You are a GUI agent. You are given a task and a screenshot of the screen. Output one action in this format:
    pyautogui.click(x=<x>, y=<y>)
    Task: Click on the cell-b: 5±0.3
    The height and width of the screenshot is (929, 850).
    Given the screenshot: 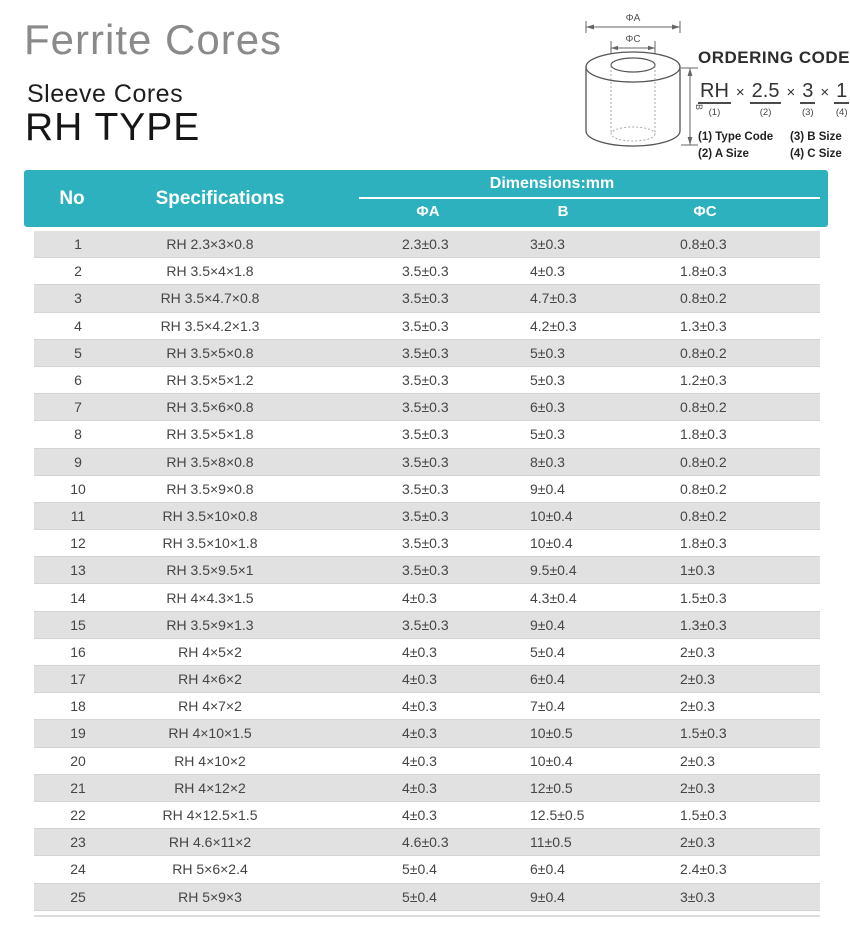 What is the action you would take?
    pyautogui.click(x=547, y=380)
    